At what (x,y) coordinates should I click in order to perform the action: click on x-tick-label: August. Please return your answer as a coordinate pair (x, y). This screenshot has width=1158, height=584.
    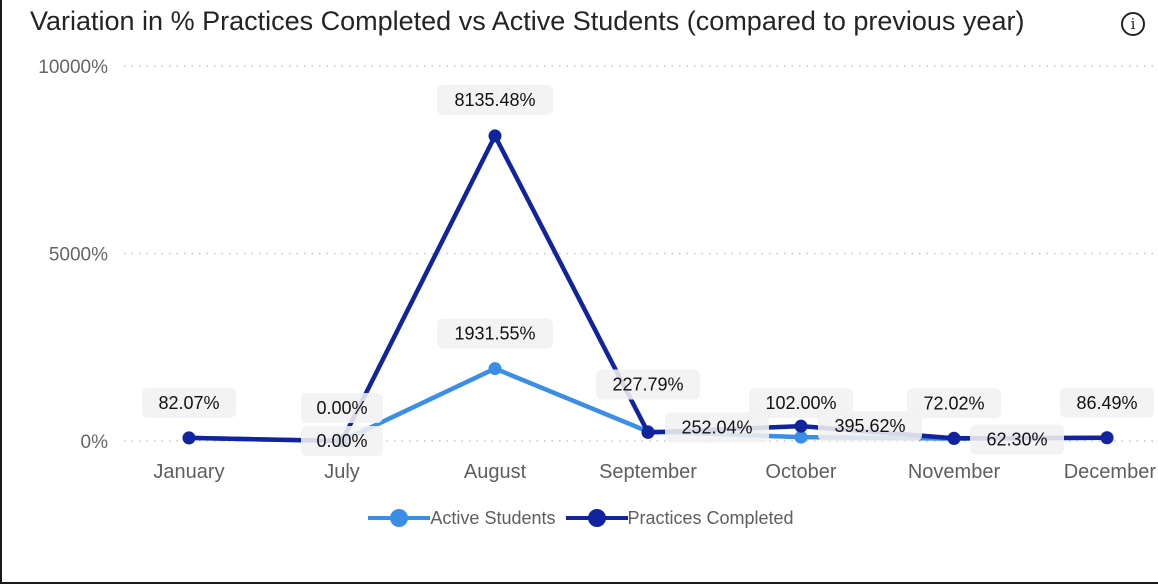
    Looking at the image, I should click on (495, 472).